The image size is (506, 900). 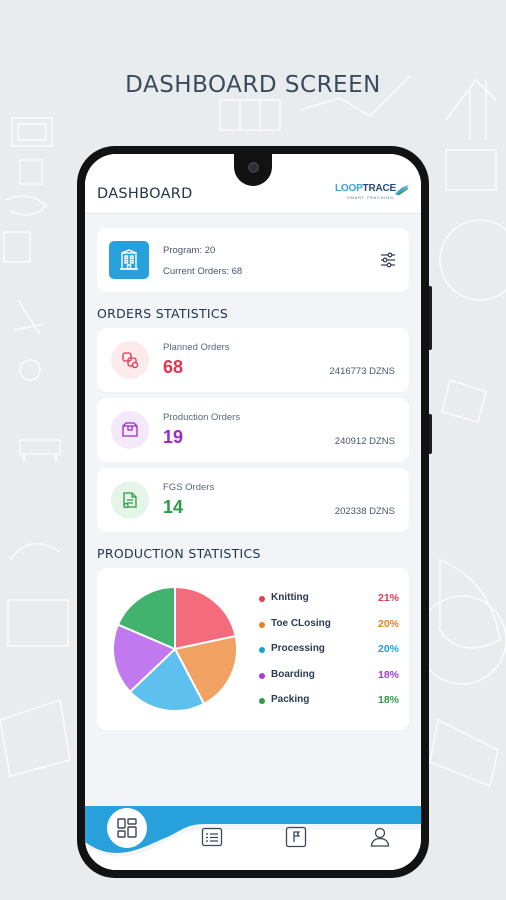 I want to click on camera-icon, so click(x=253, y=167).